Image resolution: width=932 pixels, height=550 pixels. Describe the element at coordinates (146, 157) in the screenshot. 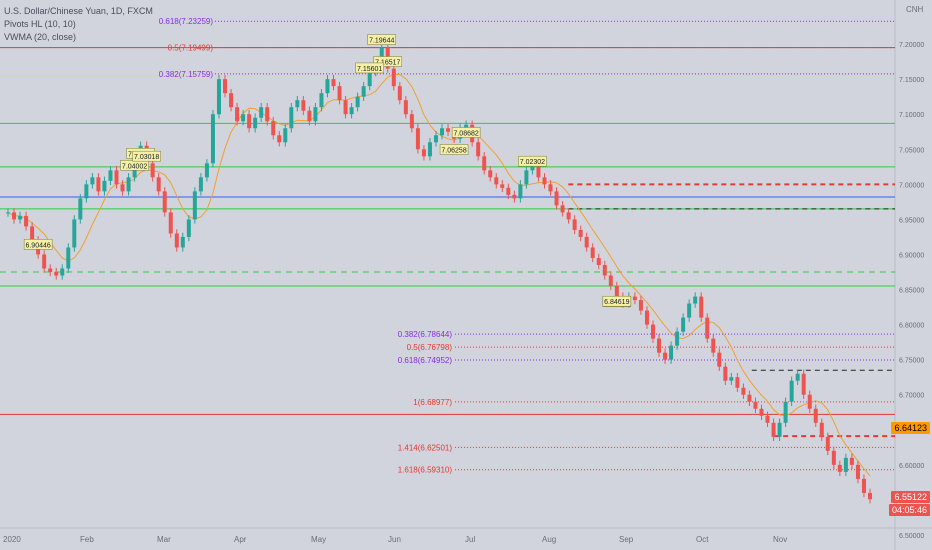

I see `pivot-label: 7.03018` at that location.